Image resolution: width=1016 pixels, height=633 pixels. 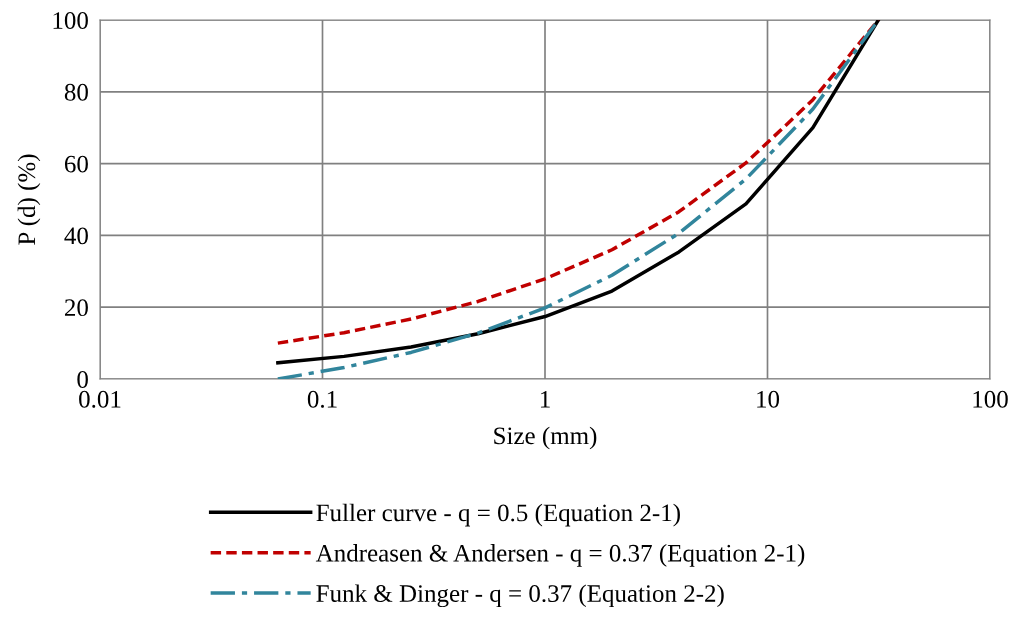 What do you see at coordinates (520, 596) in the screenshot?
I see `legend-label: Funk & Dinger - q = 0.37 (Equation 2-2)` at bounding box center [520, 596].